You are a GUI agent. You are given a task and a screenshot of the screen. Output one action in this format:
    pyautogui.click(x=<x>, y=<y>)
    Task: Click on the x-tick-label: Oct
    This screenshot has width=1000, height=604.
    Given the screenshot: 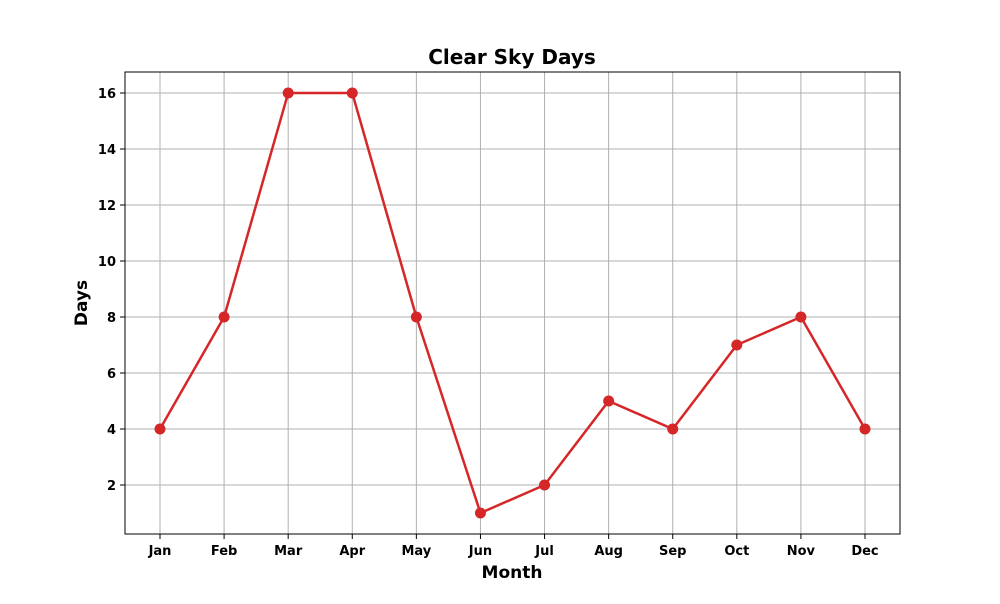 What is the action you would take?
    pyautogui.click(x=736, y=551)
    